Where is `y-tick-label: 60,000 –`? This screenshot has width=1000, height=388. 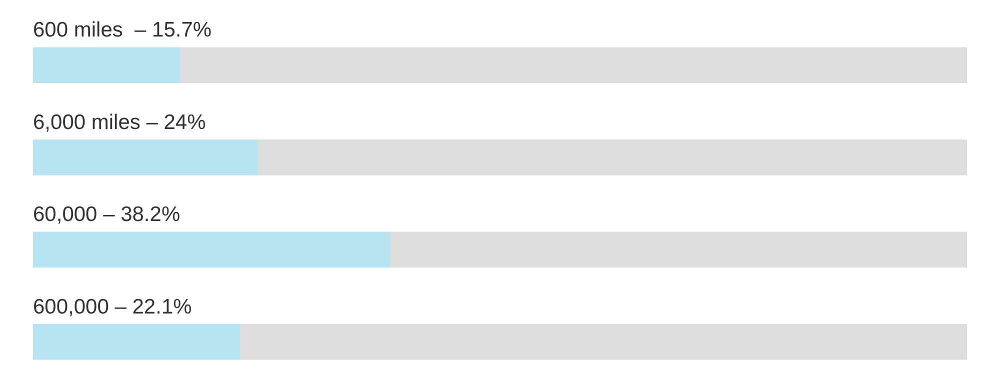
y-tick-label: 60,000 – is located at coordinates (74, 214).